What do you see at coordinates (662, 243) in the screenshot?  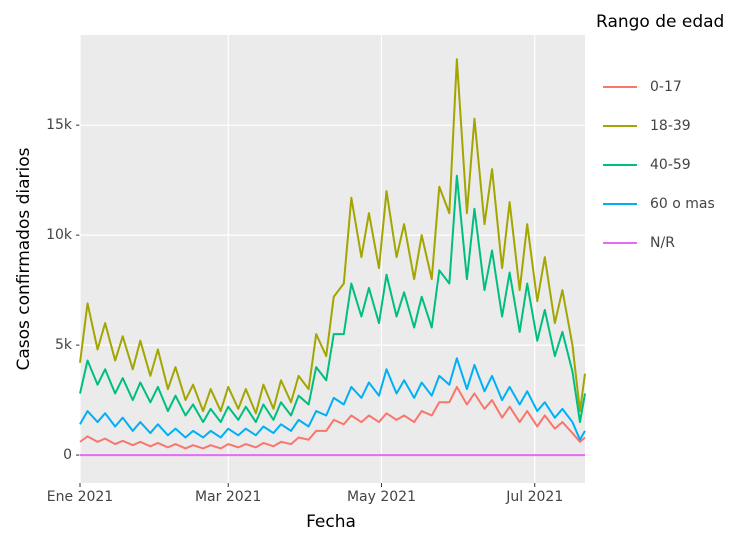 I see `legend-label: N/R` at bounding box center [662, 243].